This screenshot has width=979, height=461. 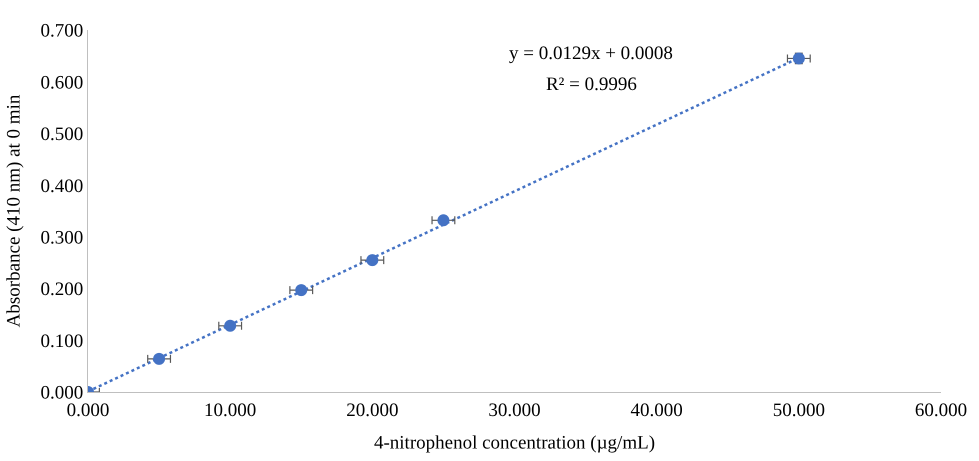 What do you see at coordinates (62, 83) in the screenshot?
I see `y-tick-label: 0.600` at bounding box center [62, 83].